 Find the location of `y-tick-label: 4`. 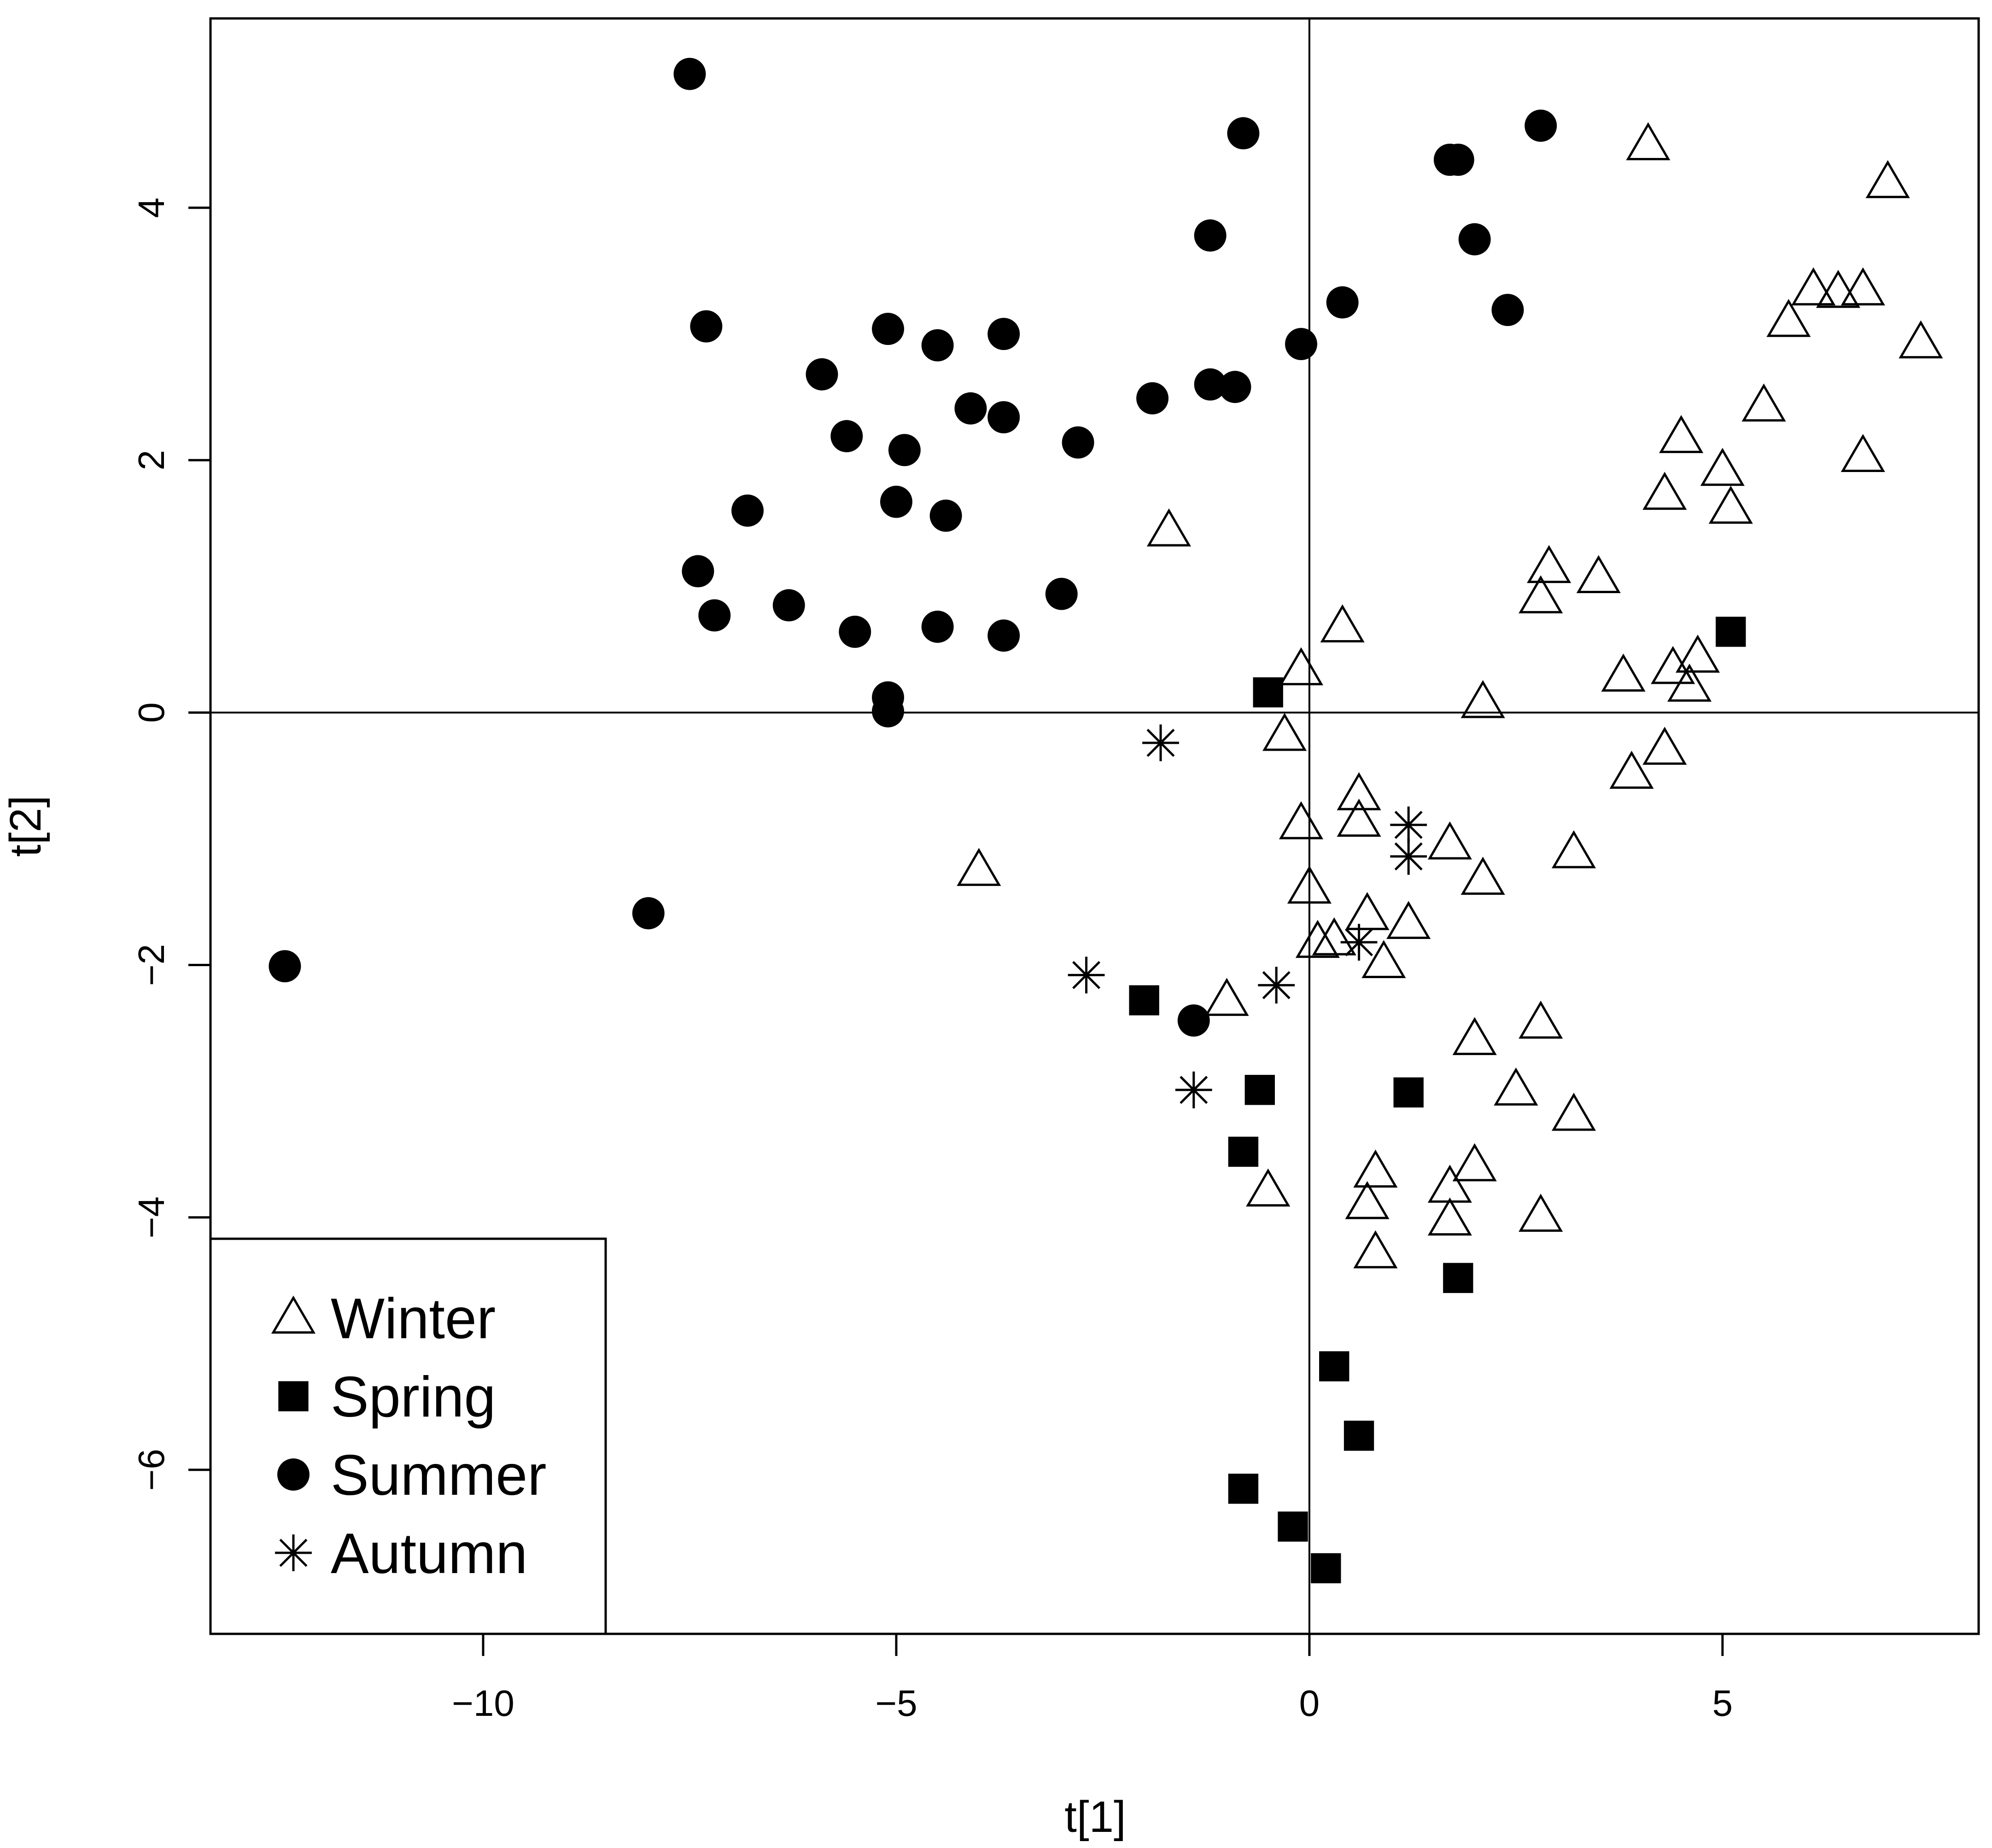

y-tick-label: 4 is located at coordinates (151, 208).